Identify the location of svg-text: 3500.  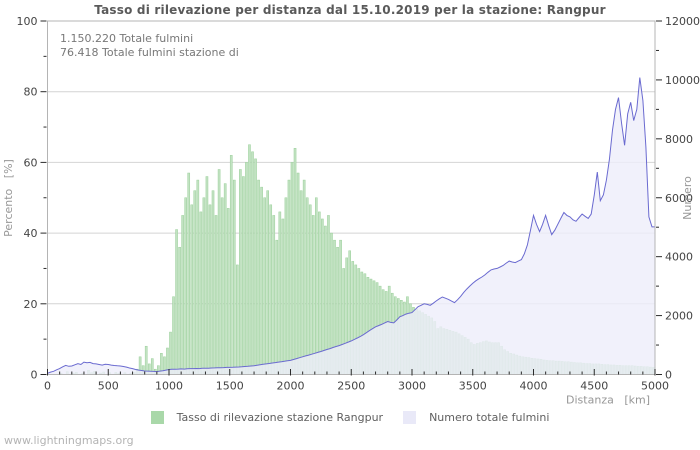
(473, 386).